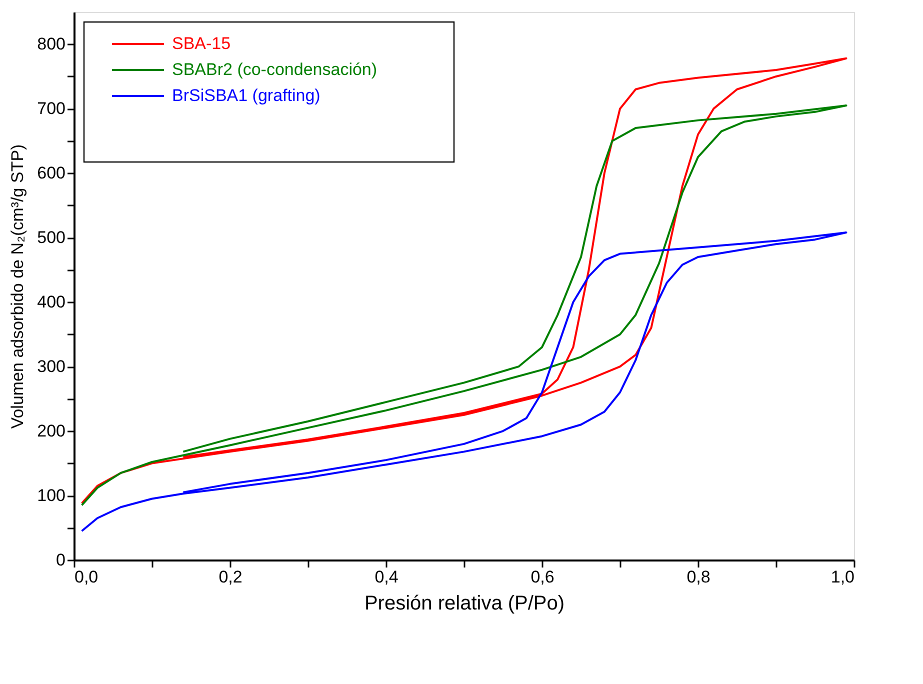 The width and height of the screenshot is (923, 684). What do you see at coordinates (51, 173) in the screenshot?
I see `y-tick-label: 600` at bounding box center [51, 173].